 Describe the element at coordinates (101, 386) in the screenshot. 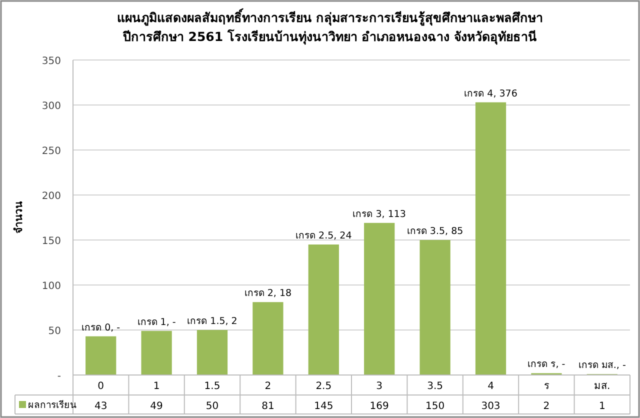

I see `x-tick-label: 0` at that location.